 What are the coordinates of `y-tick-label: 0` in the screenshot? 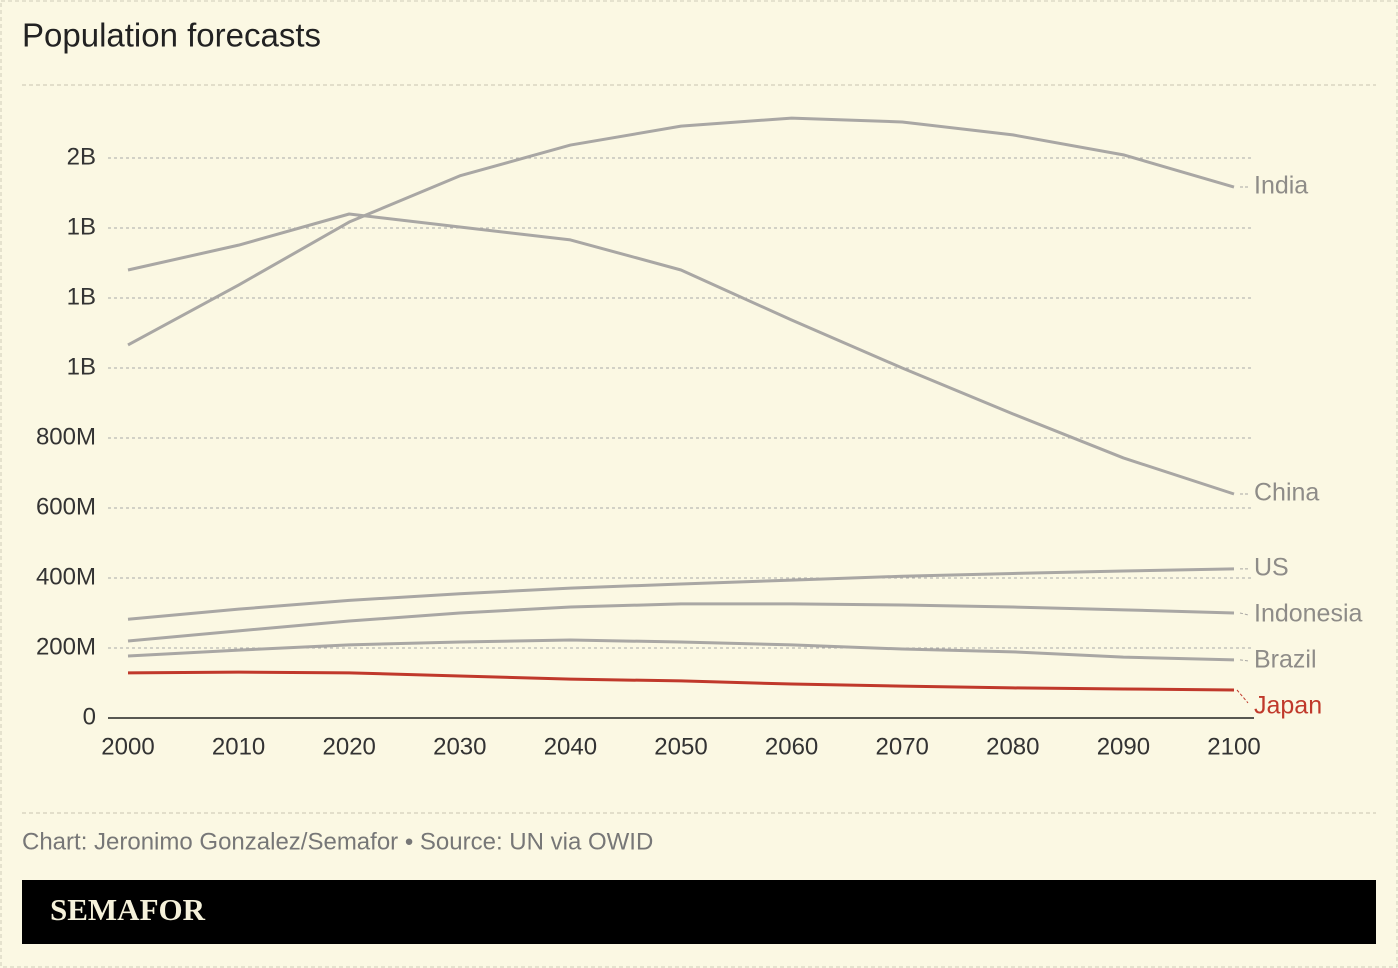 It's located at (89, 716).